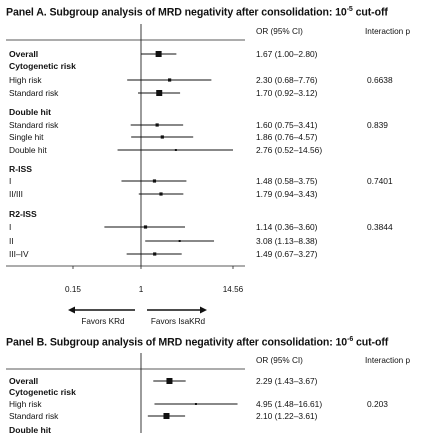 Image resolution: width=433 pixels, height=433 pixels. Describe the element at coordinates (287, 381) in the screenshot. I see `panel-b-or-value: 2.29 (1.43–3.67)` at that location.